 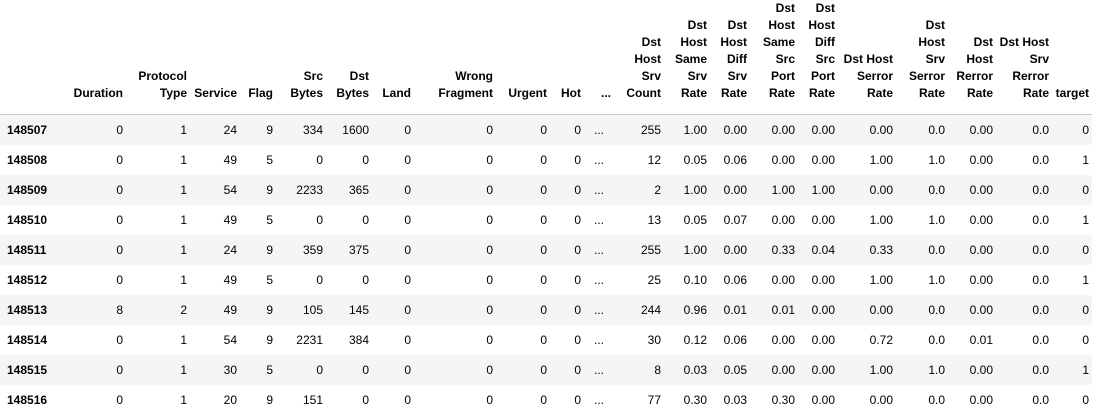 I want to click on table-cell: 0.04, so click(x=818, y=250).